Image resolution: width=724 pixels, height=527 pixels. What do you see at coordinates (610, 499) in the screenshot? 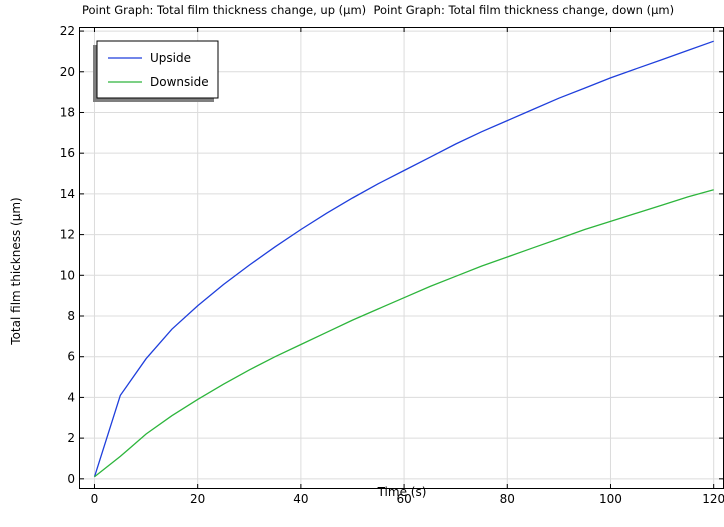
I see `x-tick-label: 100` at bounding box center [610, 499].